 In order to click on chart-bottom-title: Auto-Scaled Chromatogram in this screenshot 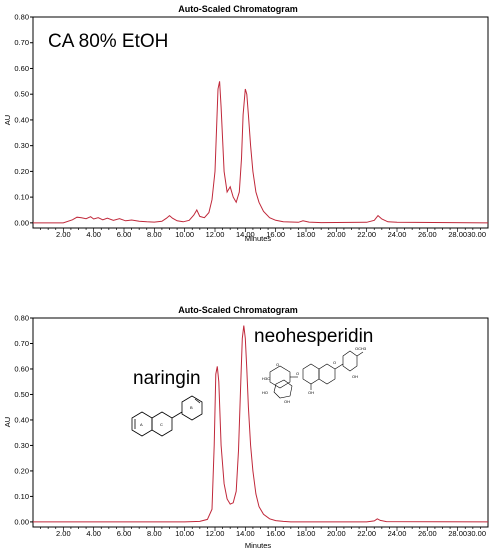, I will do `click(238, 310)`.